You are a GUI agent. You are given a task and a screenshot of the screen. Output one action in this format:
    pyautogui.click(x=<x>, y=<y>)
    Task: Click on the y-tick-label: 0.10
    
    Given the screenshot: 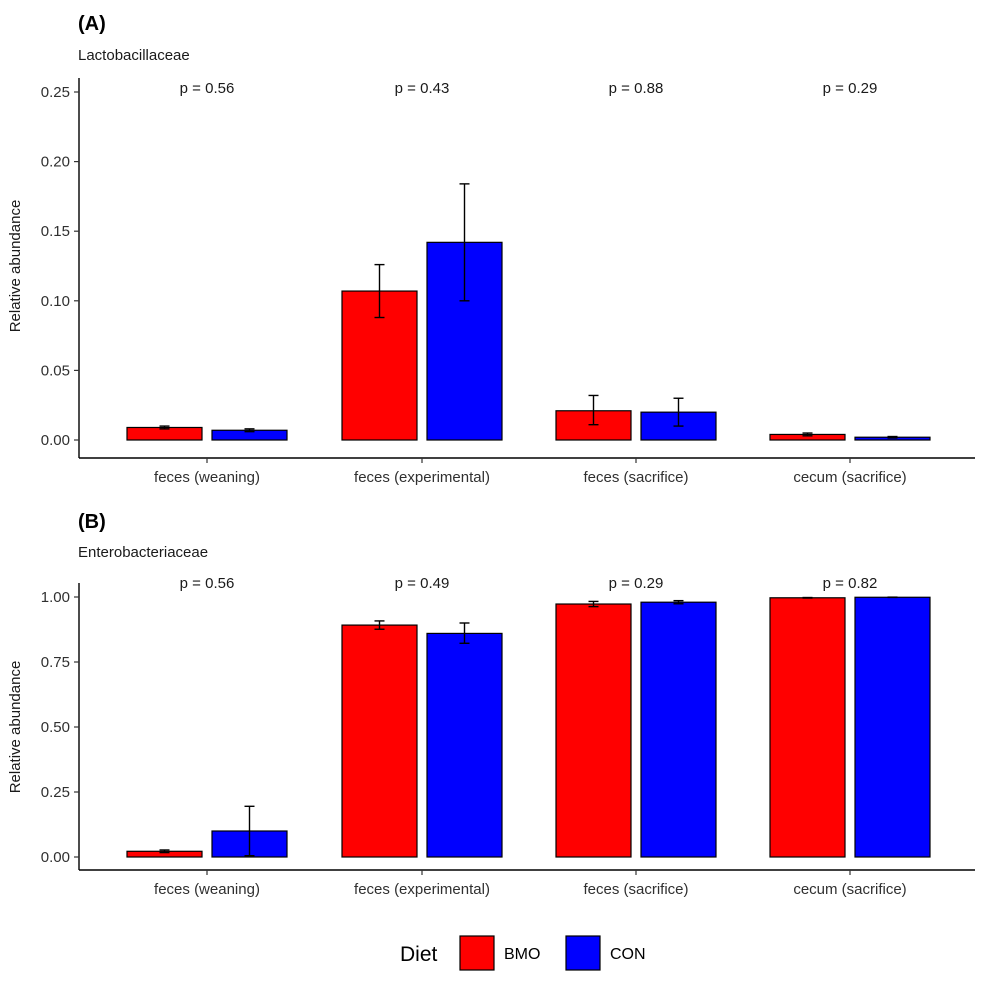 What is the action you would take?
    pyautogui.click(x=55, y=301)
    